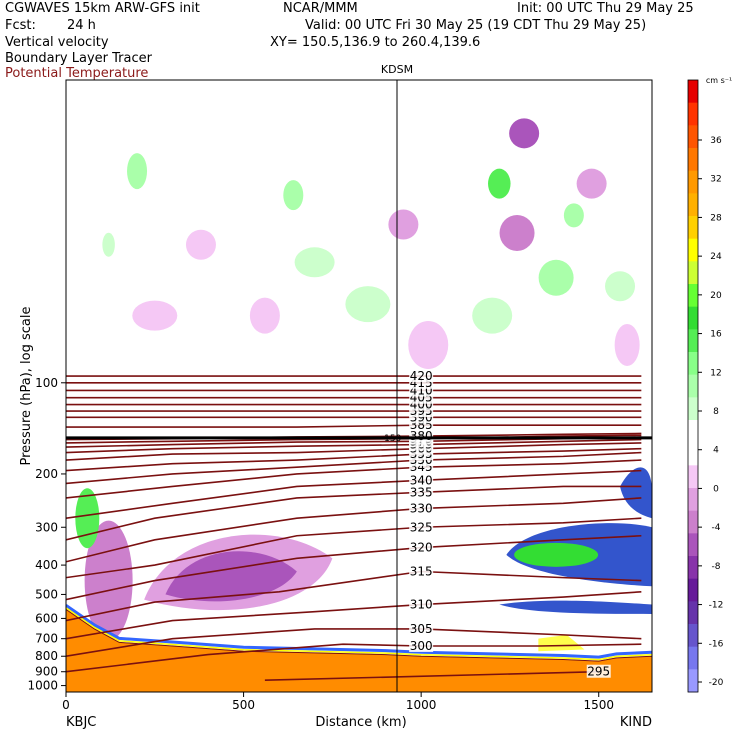  Describe the element at coordinates (20, 25) in the screenshot. I see `fcst-label: Fcst:` at that location.